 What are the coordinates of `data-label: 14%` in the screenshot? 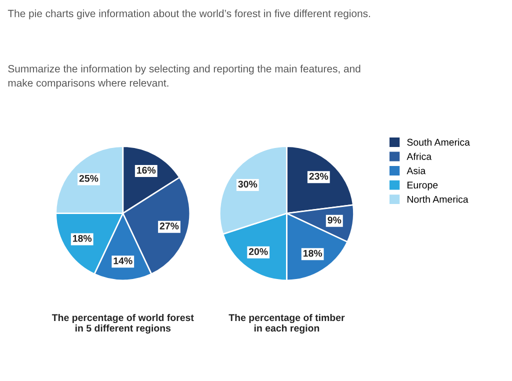 It's located at (123, 260).